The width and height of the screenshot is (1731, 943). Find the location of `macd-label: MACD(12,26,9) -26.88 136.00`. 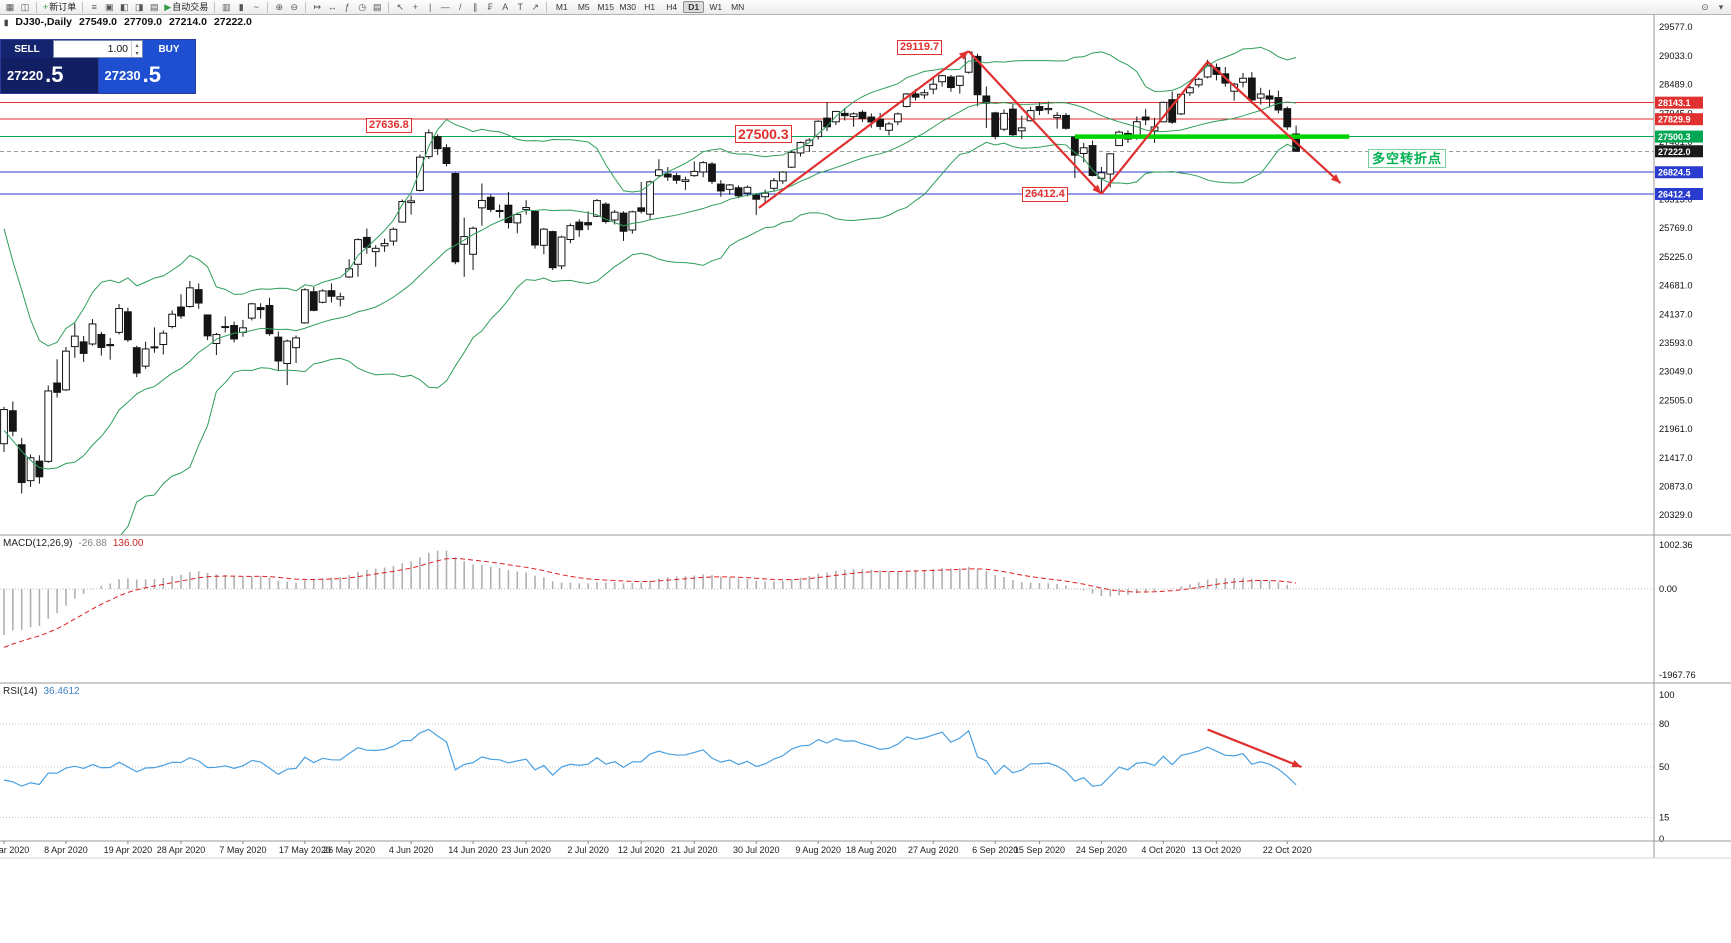

macd-label: MACD(12,26,9) -26.88 136.00 is located at coordinates (73, 543).